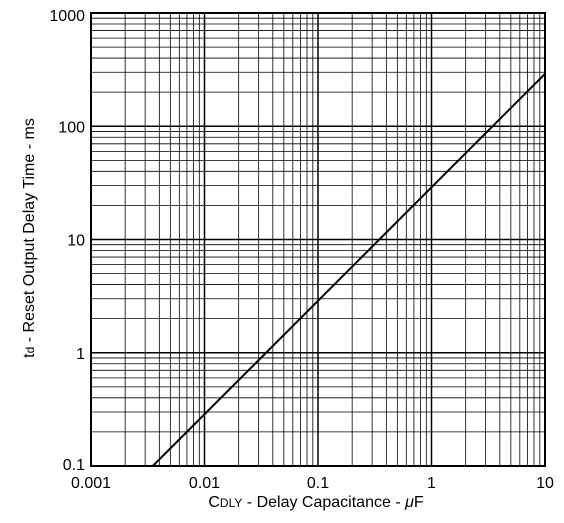  I want to click on y-axis-title: td - Reset Output Delay Time - ms, so click(29, 238).